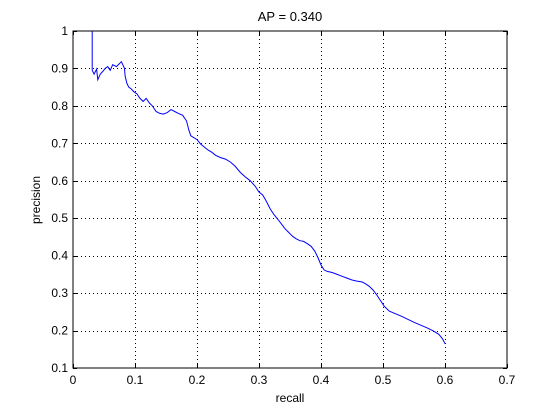  Describe the element at coordinates (59, 256) in the screenshot. I see `y-tick-label: 0.4` at that location.